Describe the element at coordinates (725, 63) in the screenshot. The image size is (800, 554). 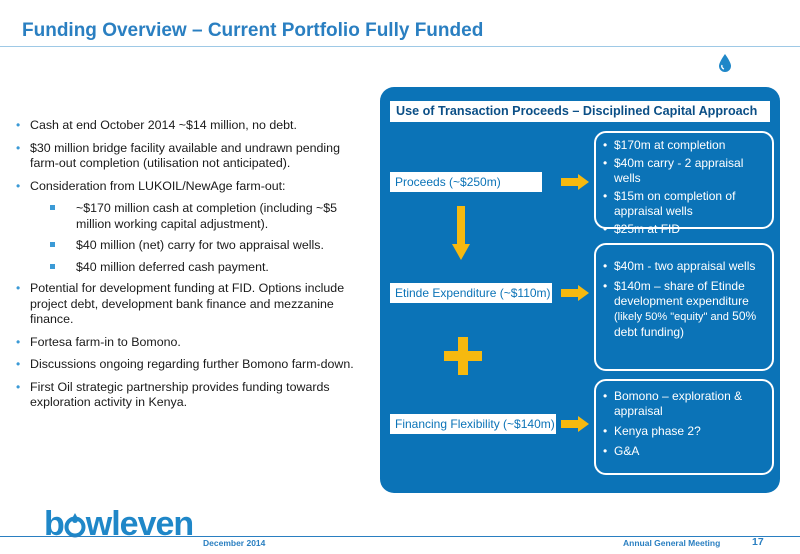
I see `water-drop-icon` at that location.